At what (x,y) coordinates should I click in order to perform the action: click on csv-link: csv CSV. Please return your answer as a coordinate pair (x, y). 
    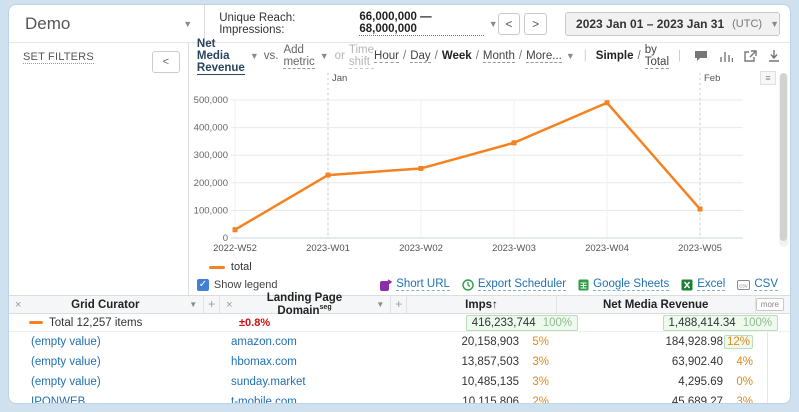
    Looking at the image, I should click on (757, 285).